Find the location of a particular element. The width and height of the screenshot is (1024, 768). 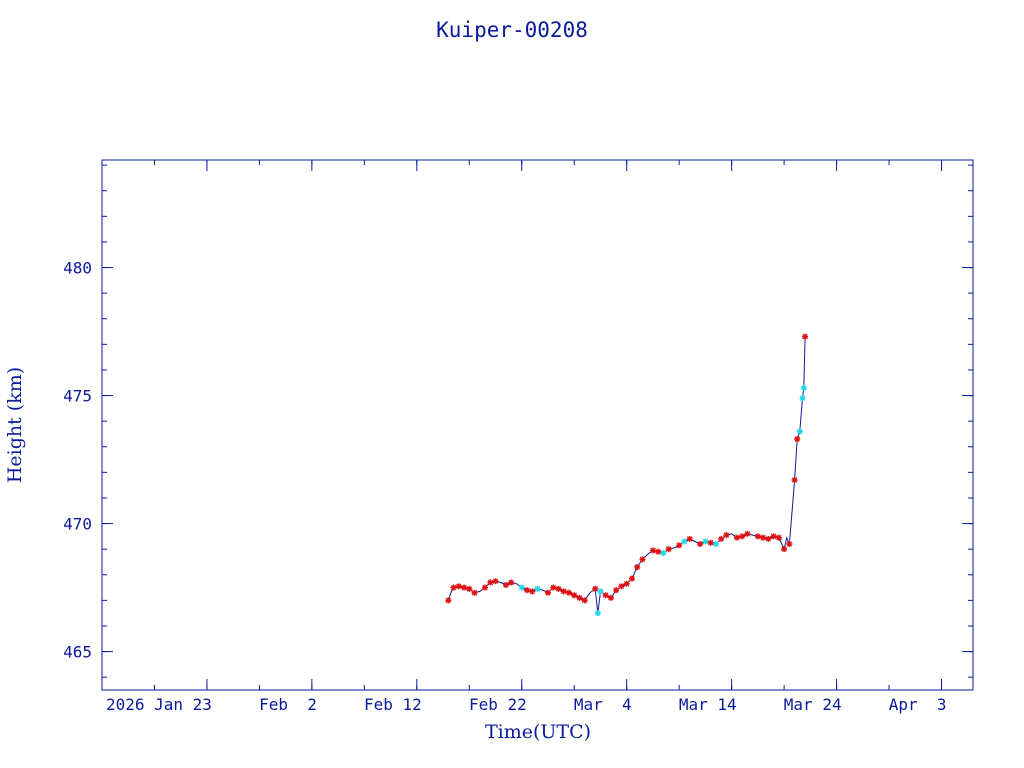

chart-title: Kuiper-00208 is located at coordinates (512, 30).